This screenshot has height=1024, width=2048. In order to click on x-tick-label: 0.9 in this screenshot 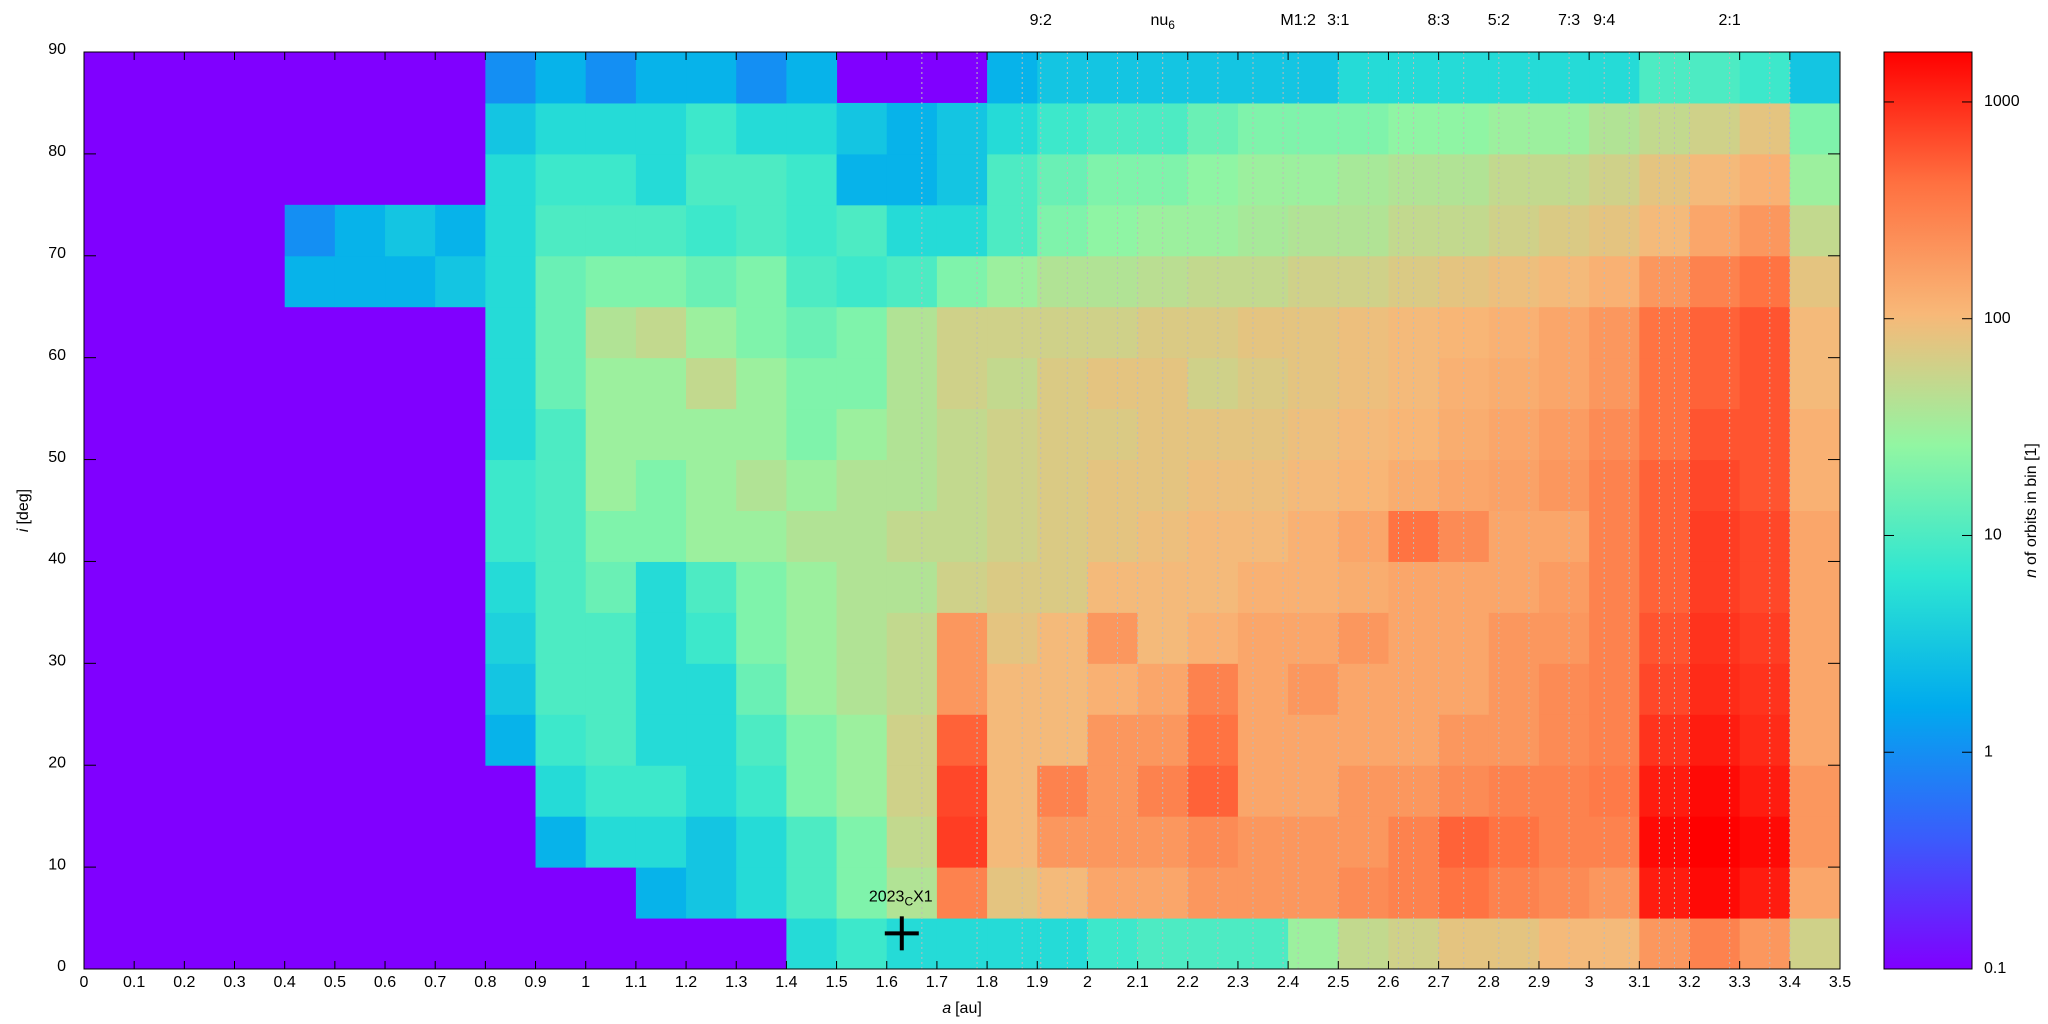, I will do `click(535, 982)`.